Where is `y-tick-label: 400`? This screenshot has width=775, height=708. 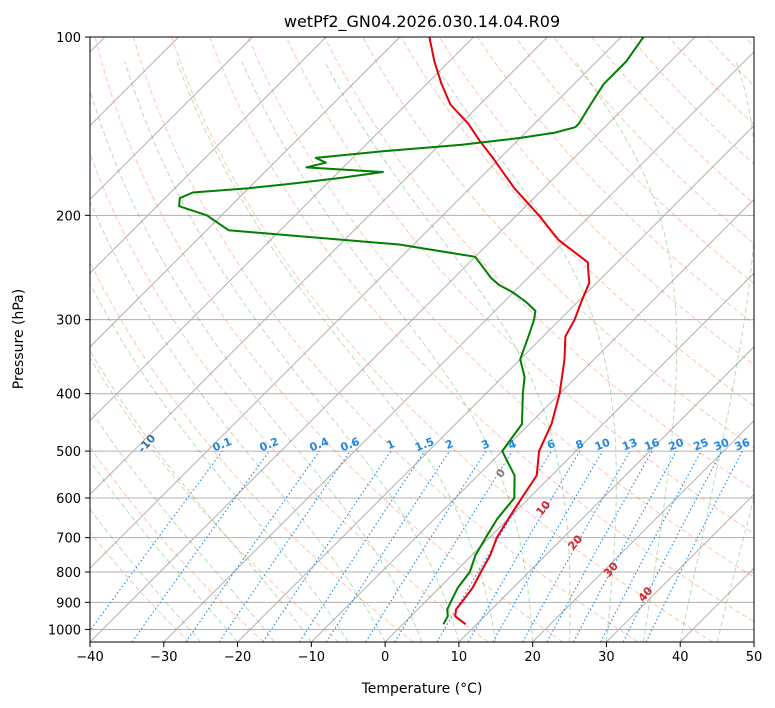 y-tick-label: 400 is located at coordinates (68, 395).